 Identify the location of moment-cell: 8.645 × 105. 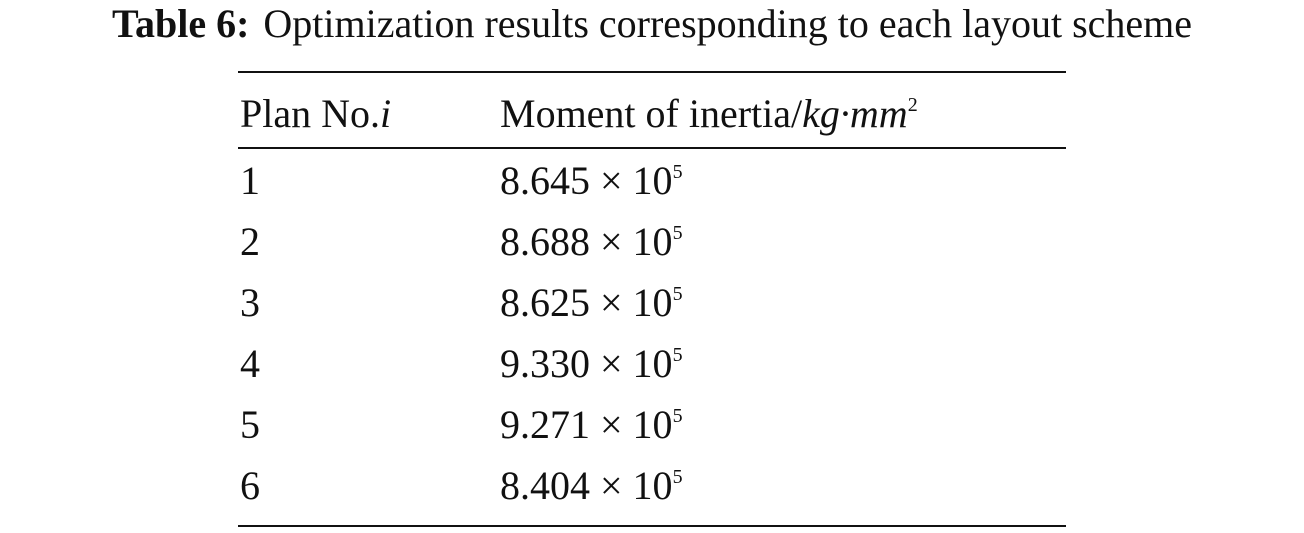
(591, 181).